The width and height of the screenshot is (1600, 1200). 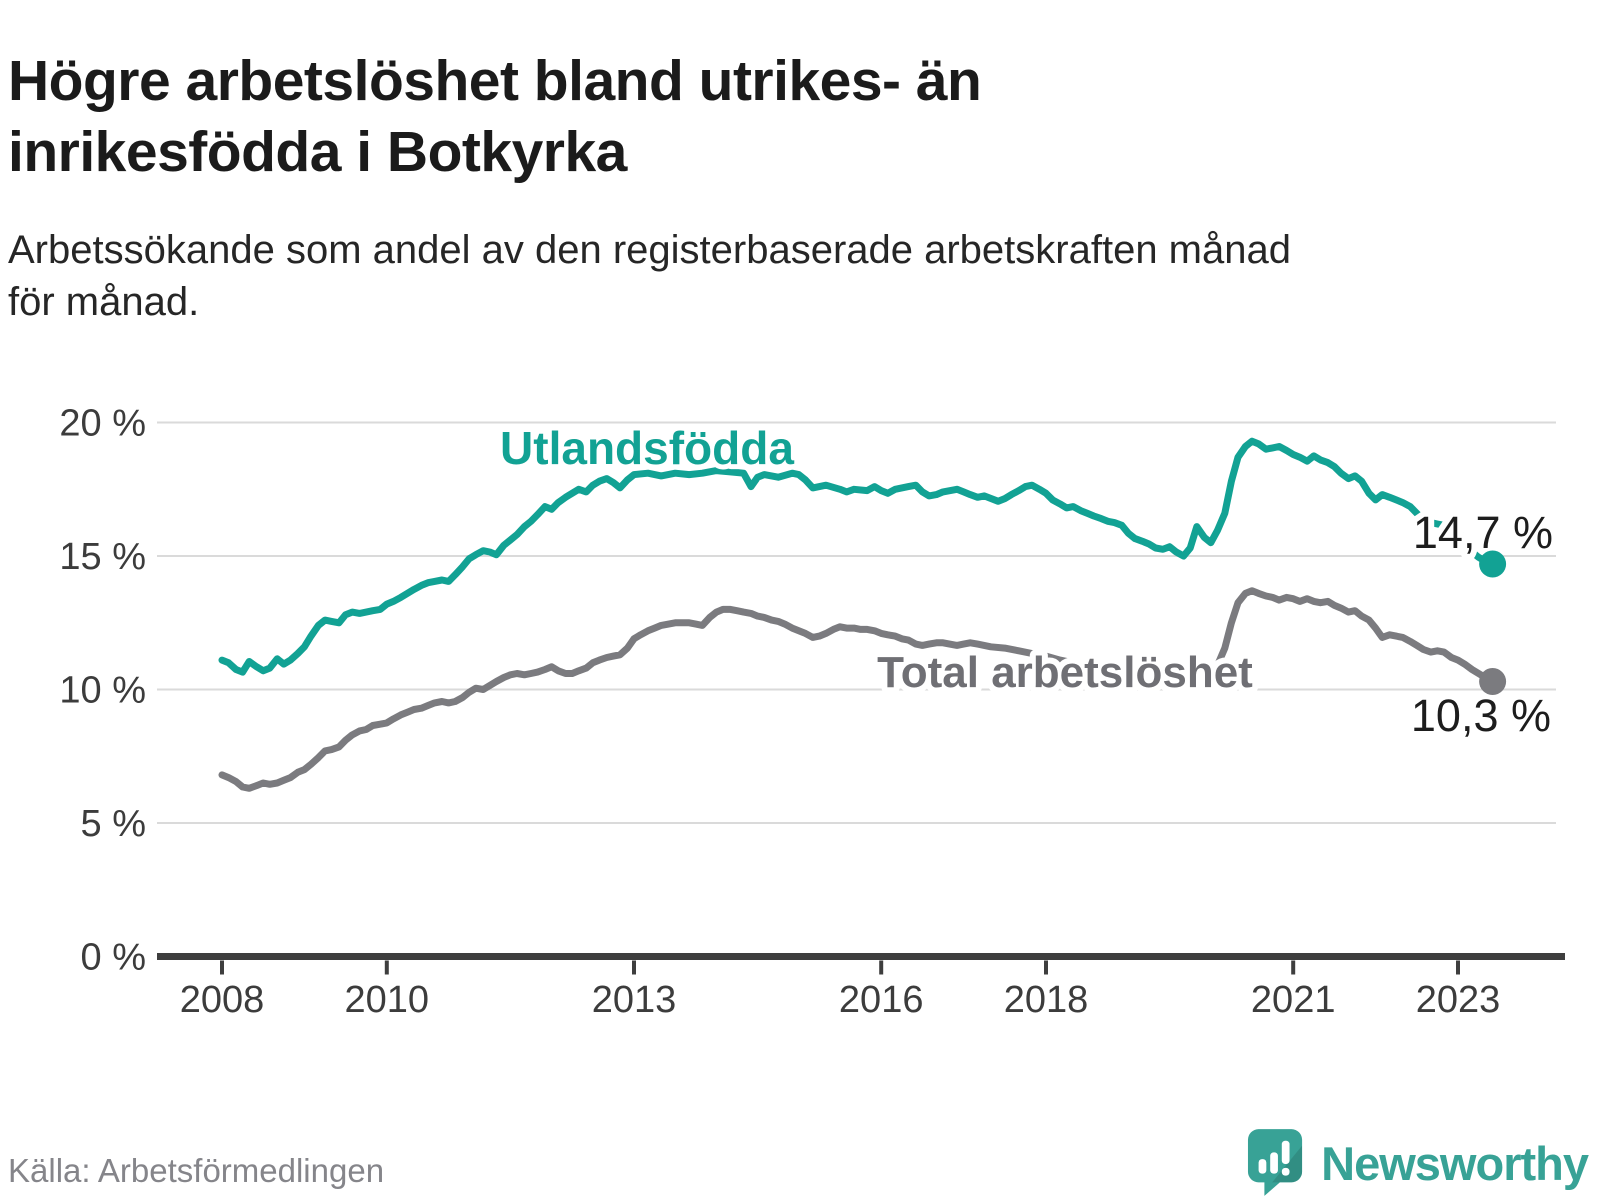 What do you see at coordinates (387, 1000) in the screenshot?
I see `x-tick-label-2010: 2010` at bounding box center [387, 1000].